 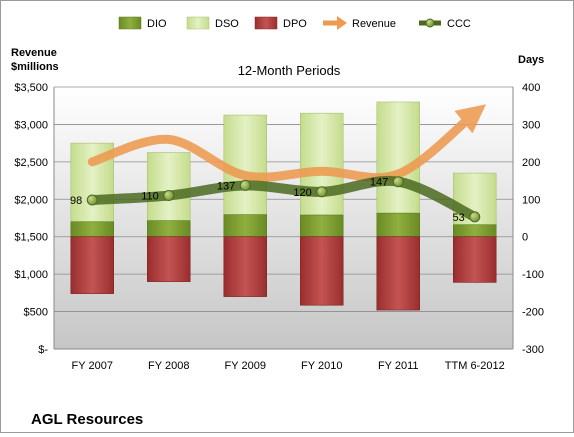 I want to click on legend-item-dso: DSO, so click(x=212, y=23).